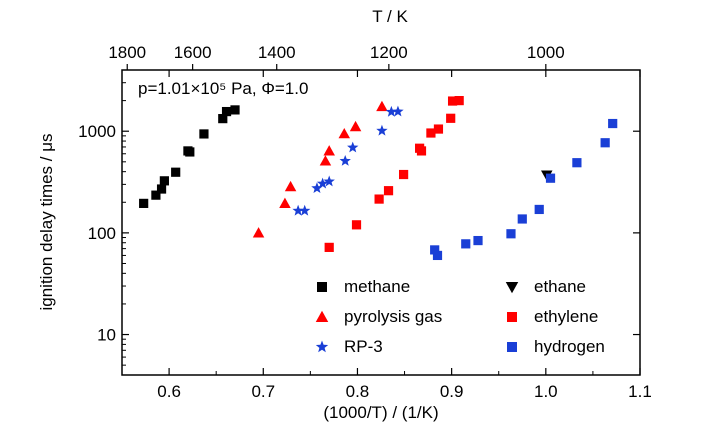 The height and width of the screenshot is (433, 728). I want to click on x-tick-label: 0.9, so click(452, 391).